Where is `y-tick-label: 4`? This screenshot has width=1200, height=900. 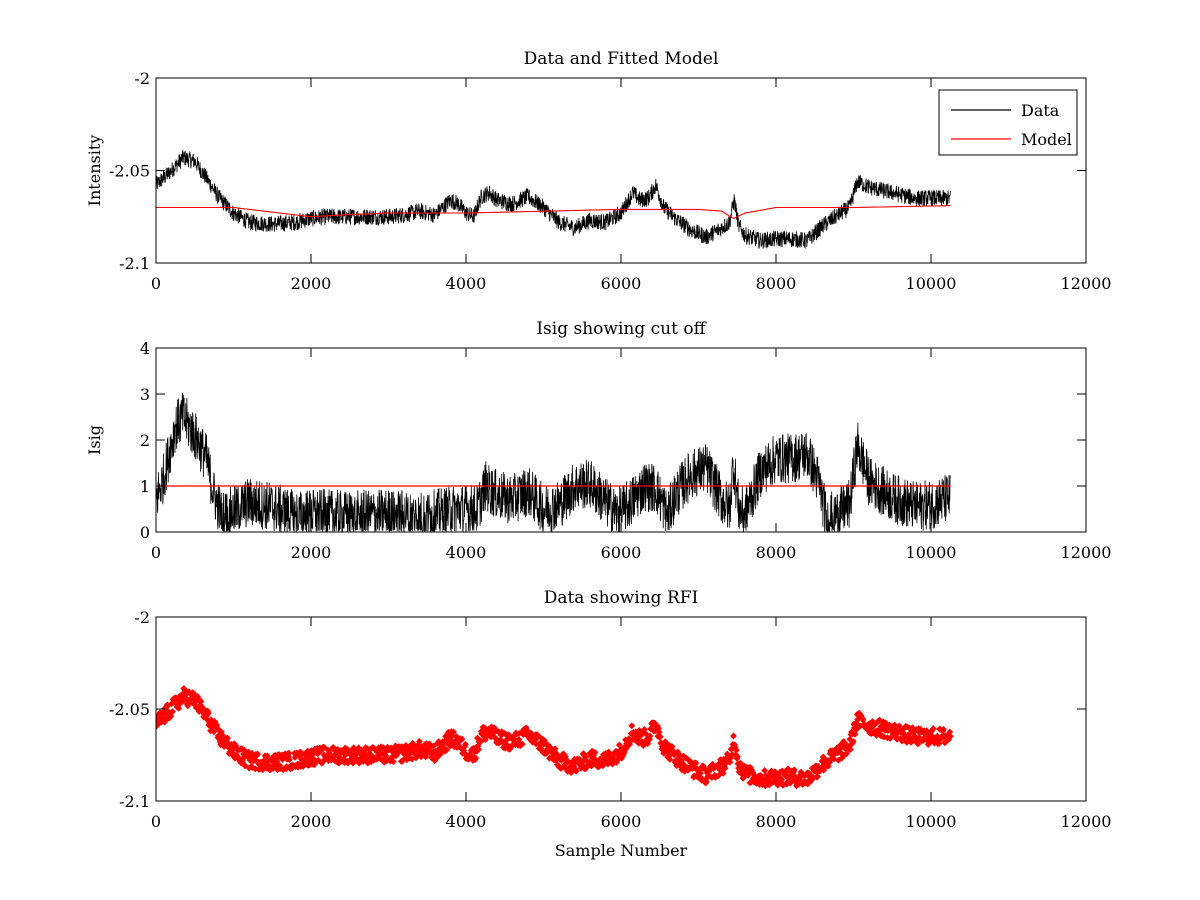
y-tick-label: 4 is located at coordinates (145, 348).